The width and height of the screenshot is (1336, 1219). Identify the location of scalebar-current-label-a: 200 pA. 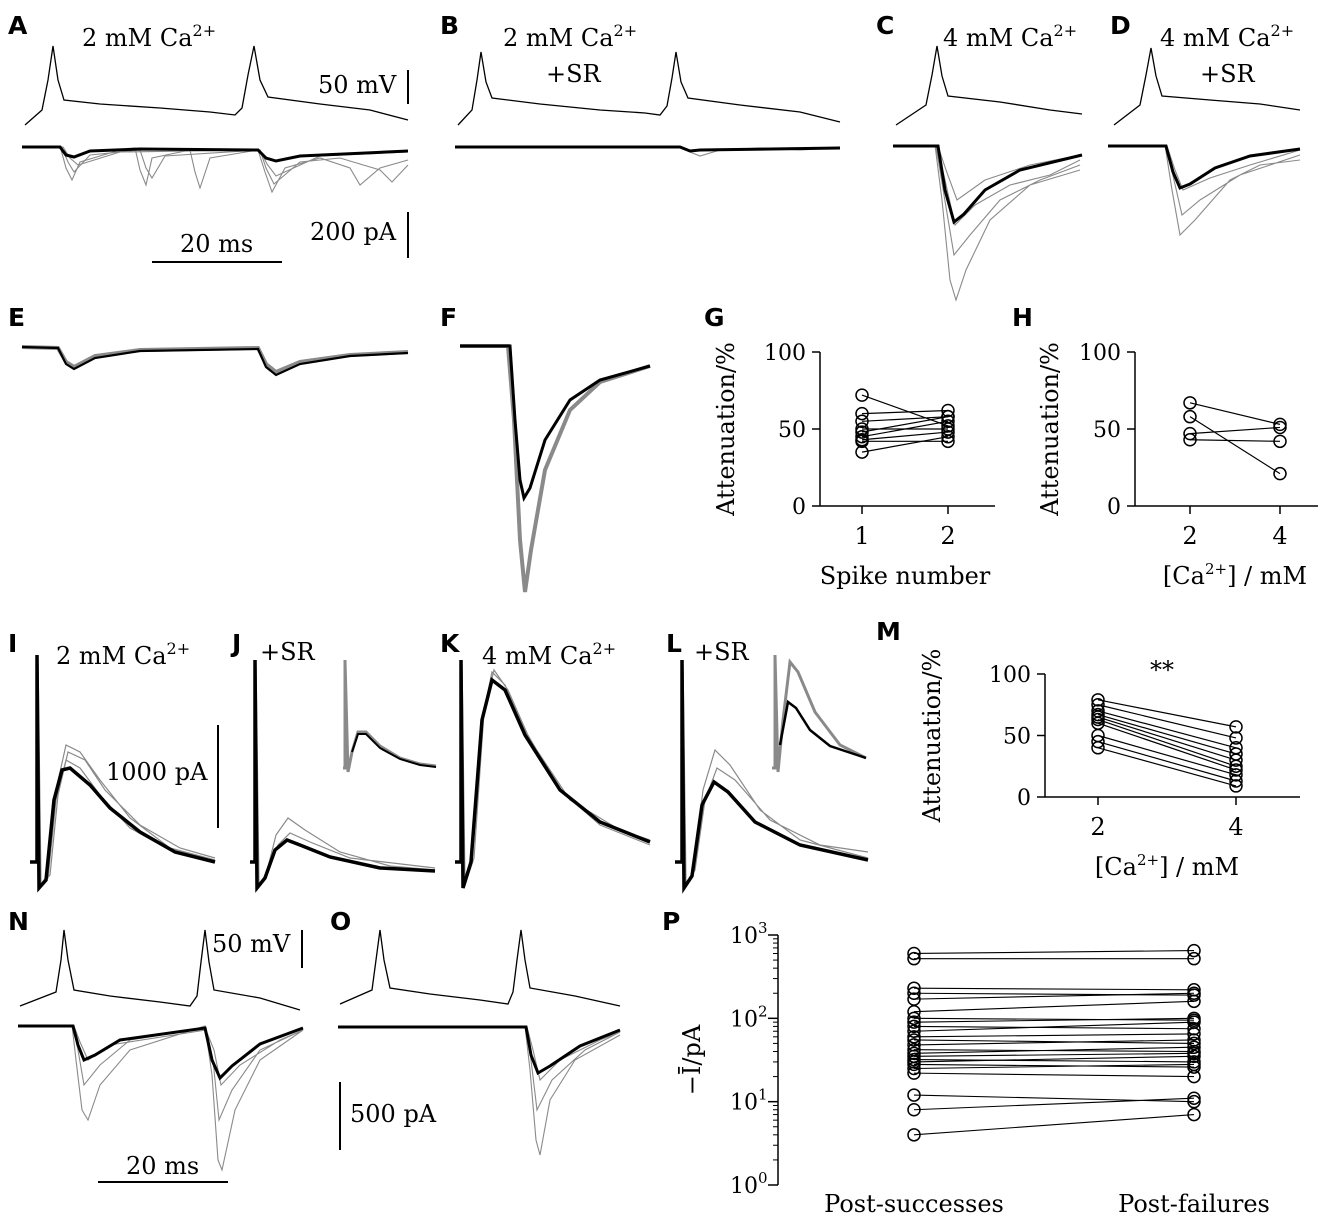
(353, 232).